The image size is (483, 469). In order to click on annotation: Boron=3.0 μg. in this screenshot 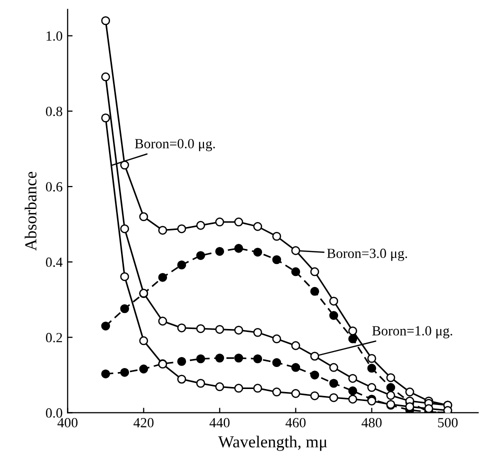, I will do `click(367, 254)`.